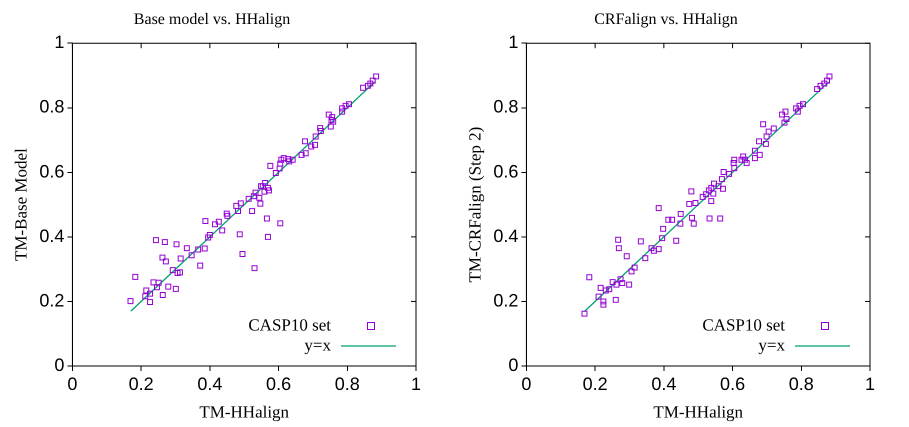 The width and height of the screenshot is (909, 427). I want to click on y-axis-title: TM-Base Model, so click(21, 205).